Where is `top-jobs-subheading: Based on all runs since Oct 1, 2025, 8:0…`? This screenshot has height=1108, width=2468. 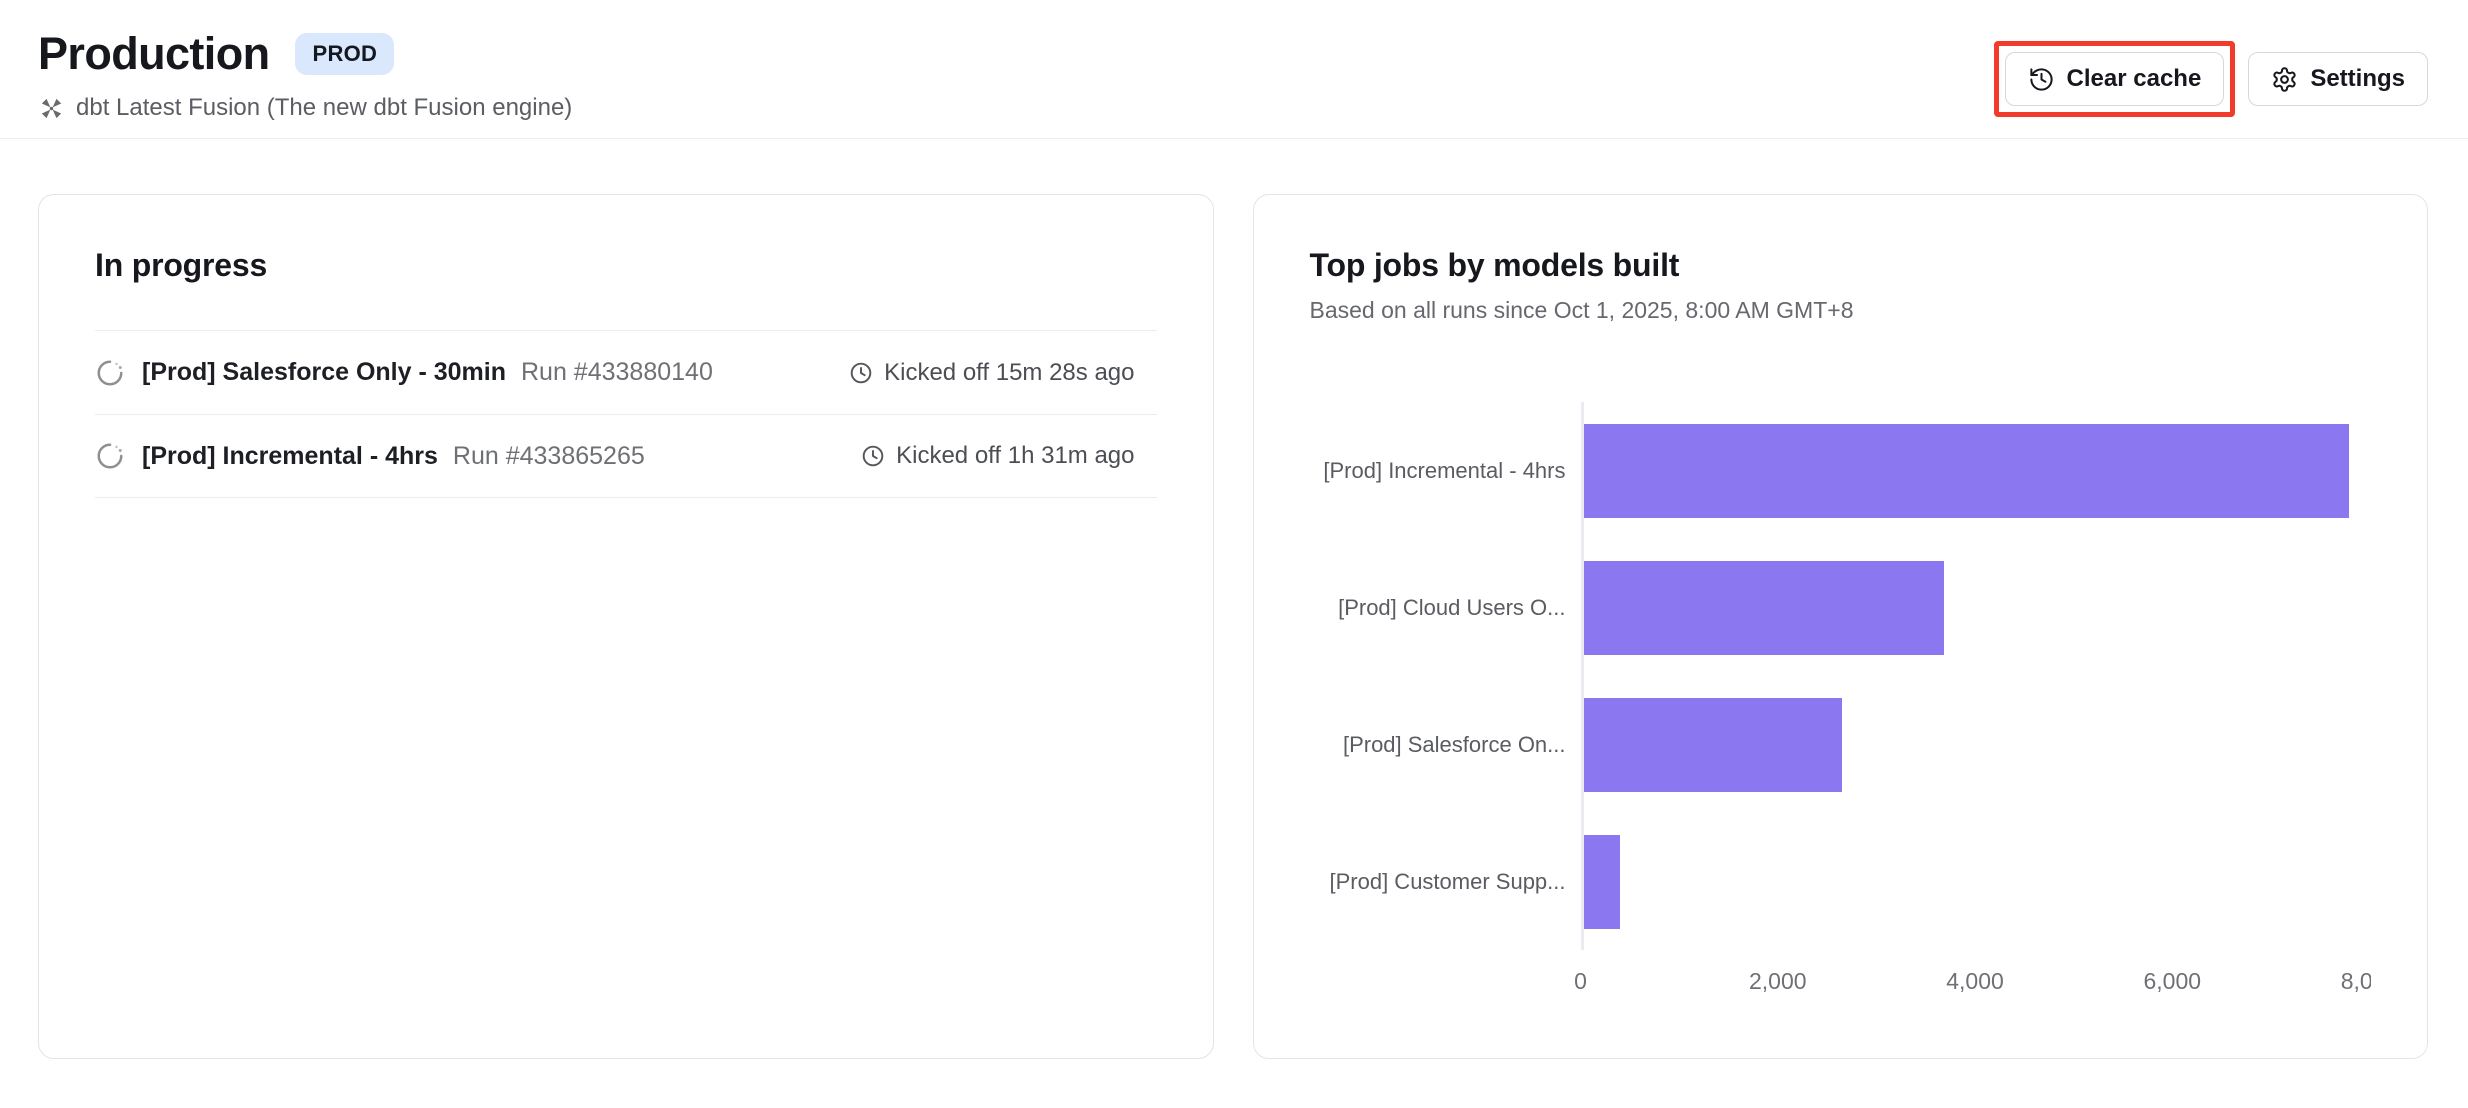 top-jobs-subheading: Based on all runs since Oct 1, 2025, 8:0… is located at coordinates (1581, 310).